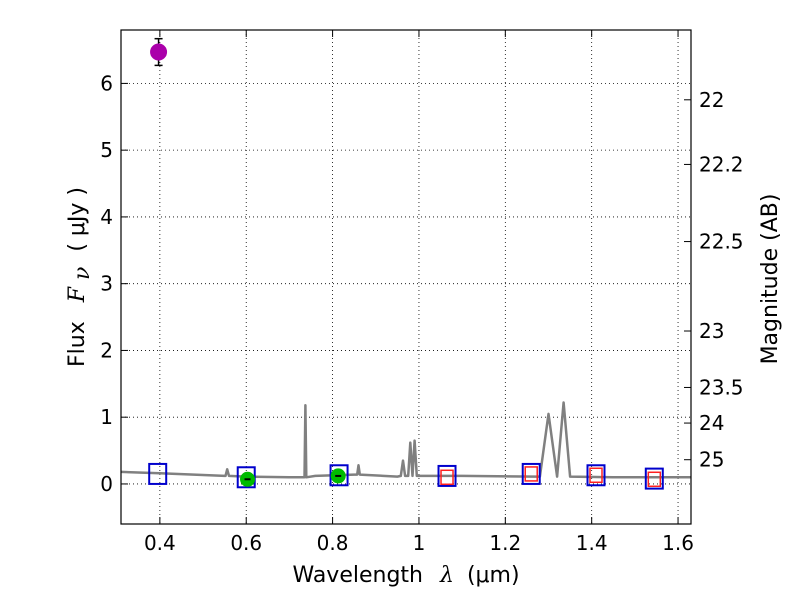  Describe the element at coordinates (678, 543) in the screenshot. I see `x-tick-label: 1.6` at that location.